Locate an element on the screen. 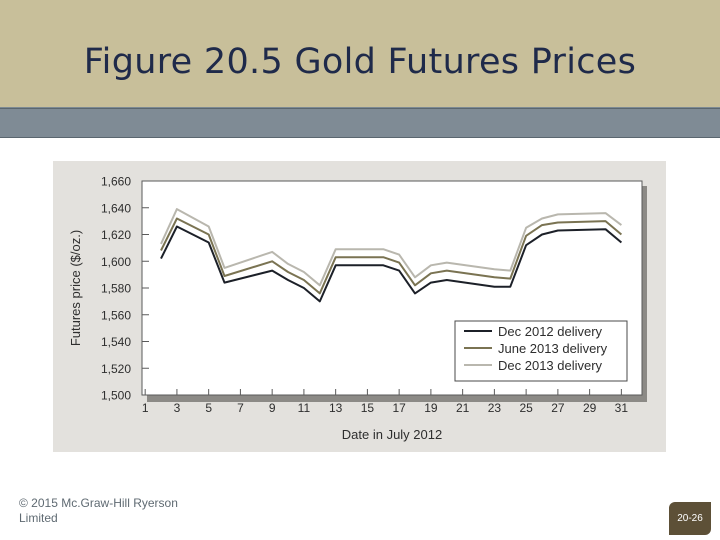  y-tick-label: 1,500 is located at coordinates (116, 396).